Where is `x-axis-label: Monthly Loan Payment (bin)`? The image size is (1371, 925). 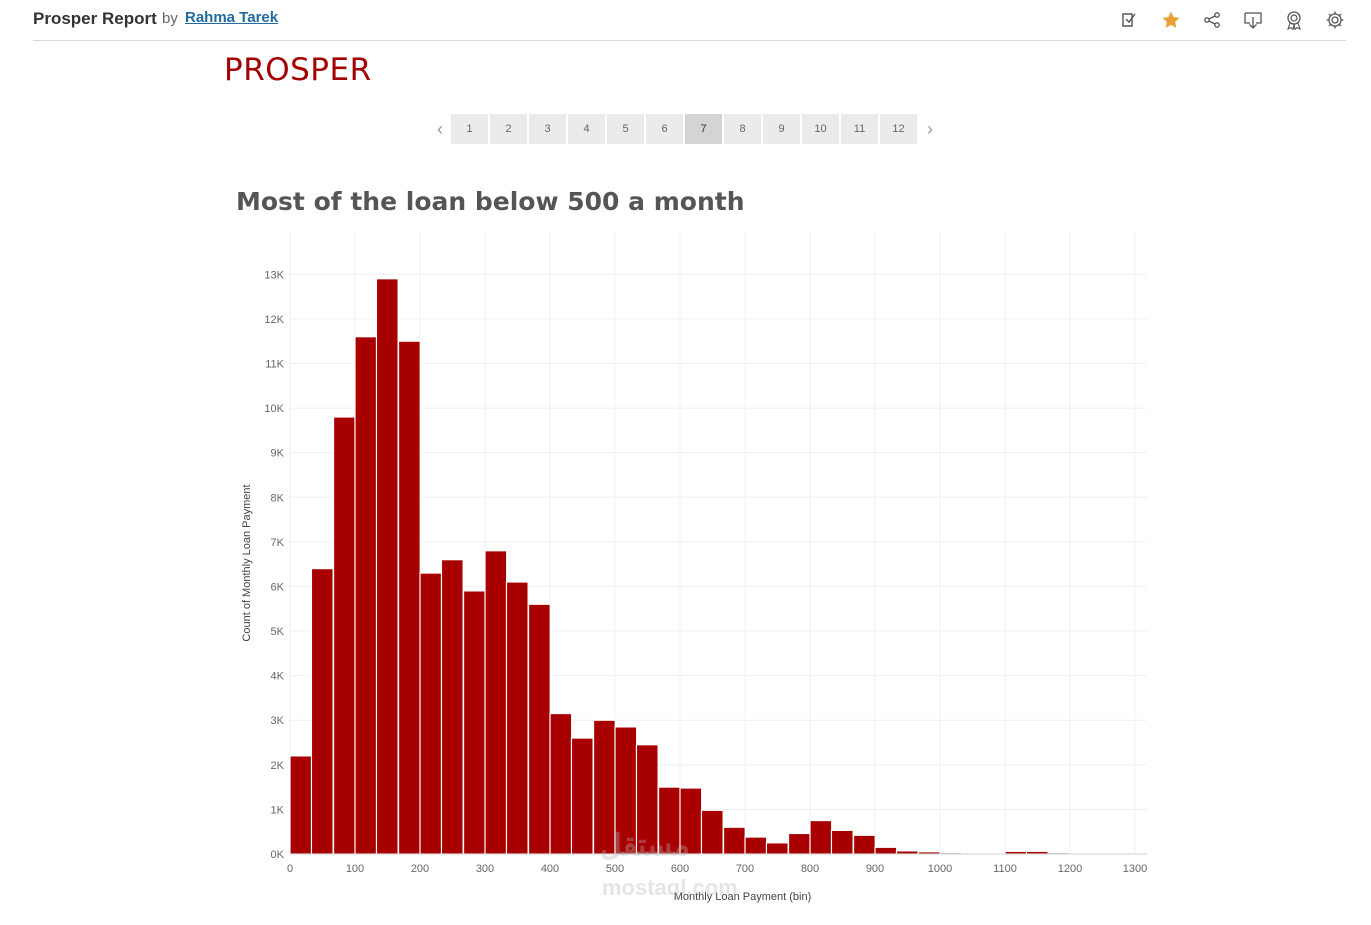 x-axis-label: Monthly Loan Payment (bin) is located at coordinates (743, 897).